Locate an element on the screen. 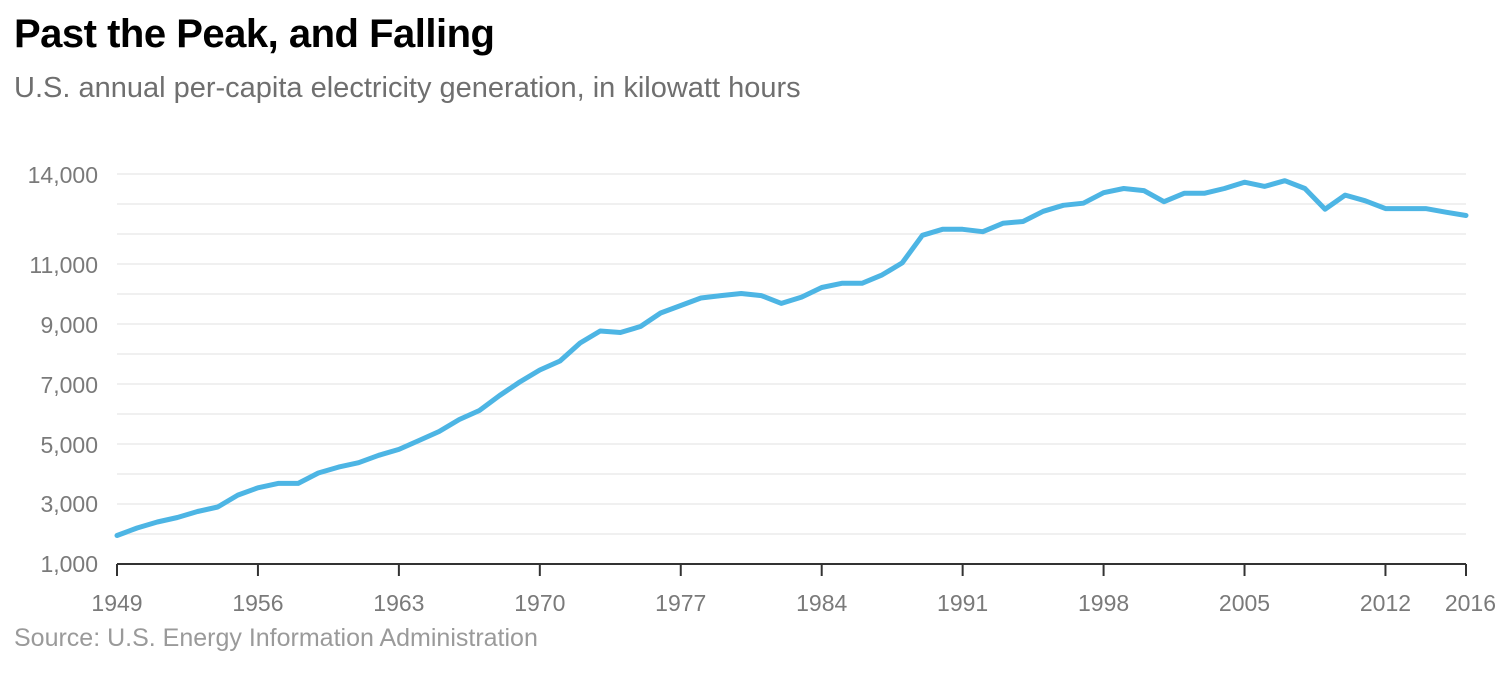 The width and height of the screenshot is (1508, 678). x-tick-label: 1949 is located at coordinates (116, 603).